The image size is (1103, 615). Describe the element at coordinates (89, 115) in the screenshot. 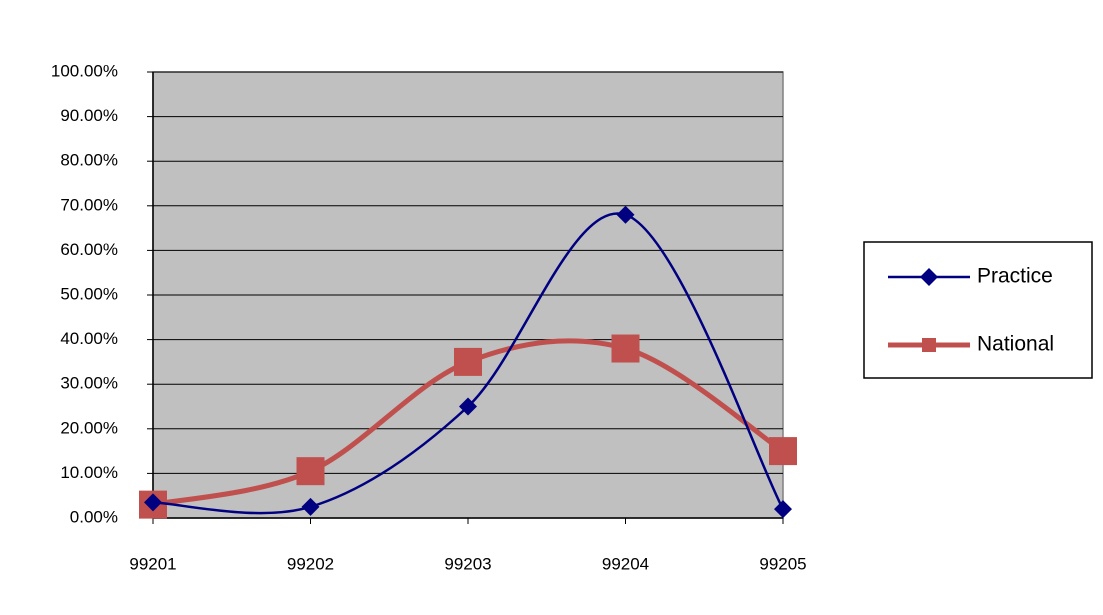

I see `y-tick-label: 90.00%` at that location.